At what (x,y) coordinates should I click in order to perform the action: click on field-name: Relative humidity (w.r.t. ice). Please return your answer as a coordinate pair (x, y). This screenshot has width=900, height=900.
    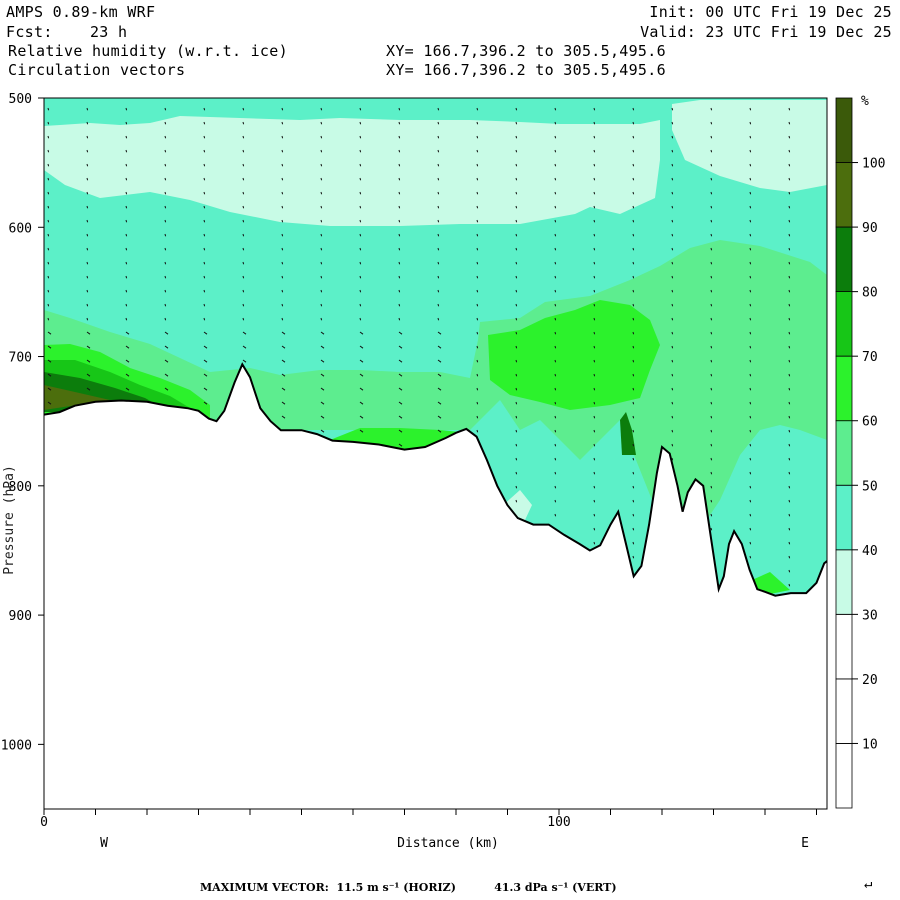
    Looking at the image, I should click on (148, 51).